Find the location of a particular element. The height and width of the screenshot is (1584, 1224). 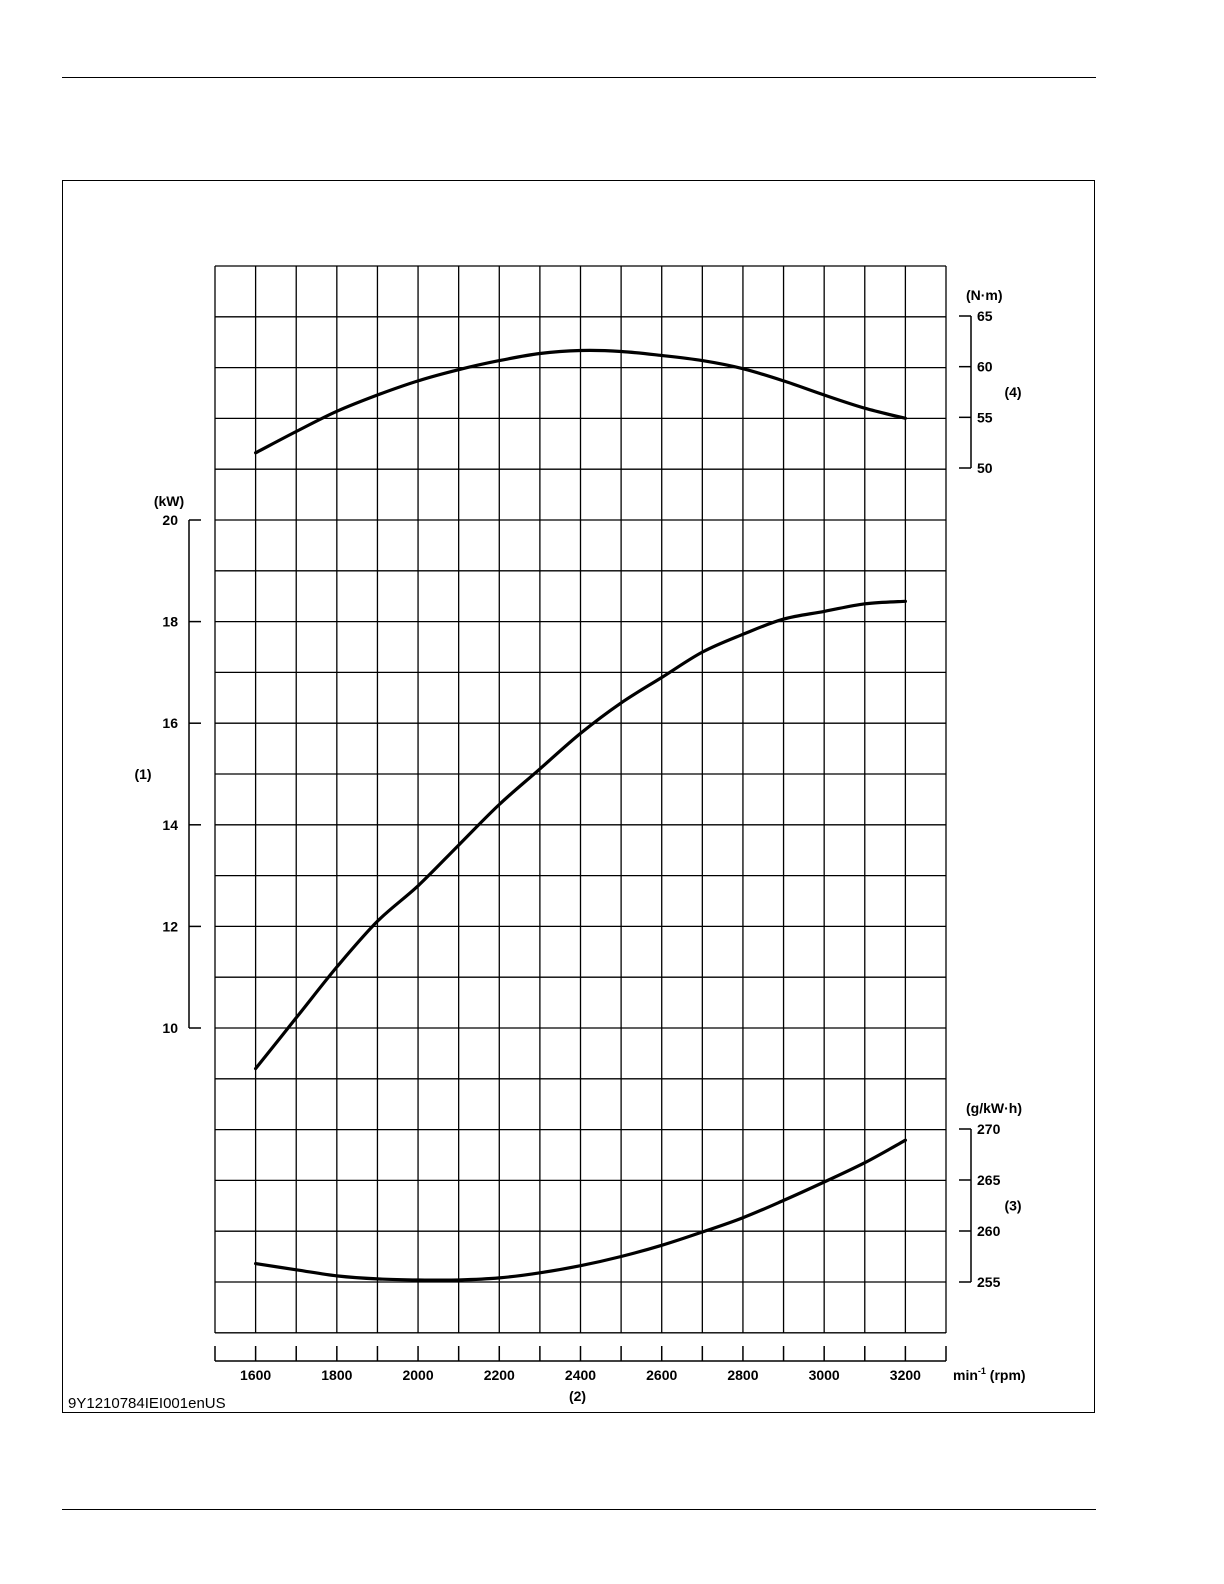

power-tick-label: 16 is located at coordinates (170, 723).